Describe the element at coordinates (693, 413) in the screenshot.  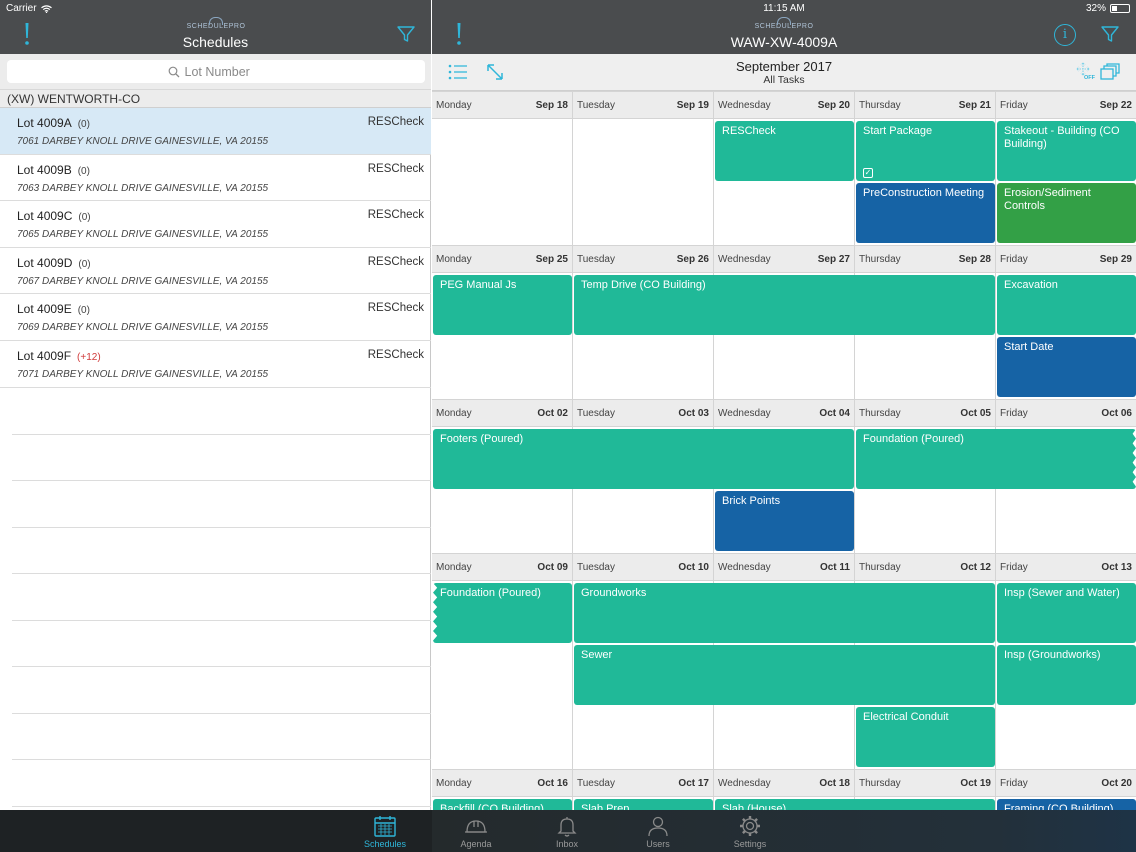
I see `day-date: Oct 03` at that location.